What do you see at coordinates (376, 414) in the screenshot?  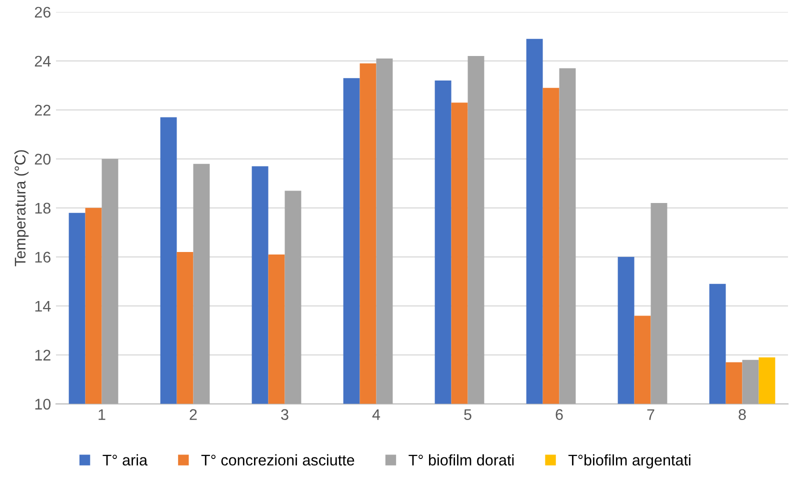 I see `x-tick-label: 4` at bounding box center [376, 414].